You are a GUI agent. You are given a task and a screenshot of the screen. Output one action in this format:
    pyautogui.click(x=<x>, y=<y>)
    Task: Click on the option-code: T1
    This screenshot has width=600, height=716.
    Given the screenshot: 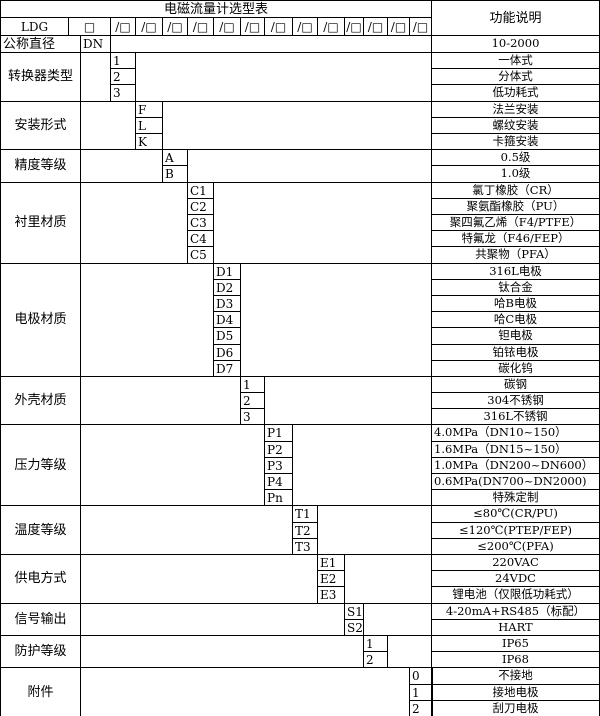 What is the action you would take?
    pyautogui.click(x=305, y=514)
    